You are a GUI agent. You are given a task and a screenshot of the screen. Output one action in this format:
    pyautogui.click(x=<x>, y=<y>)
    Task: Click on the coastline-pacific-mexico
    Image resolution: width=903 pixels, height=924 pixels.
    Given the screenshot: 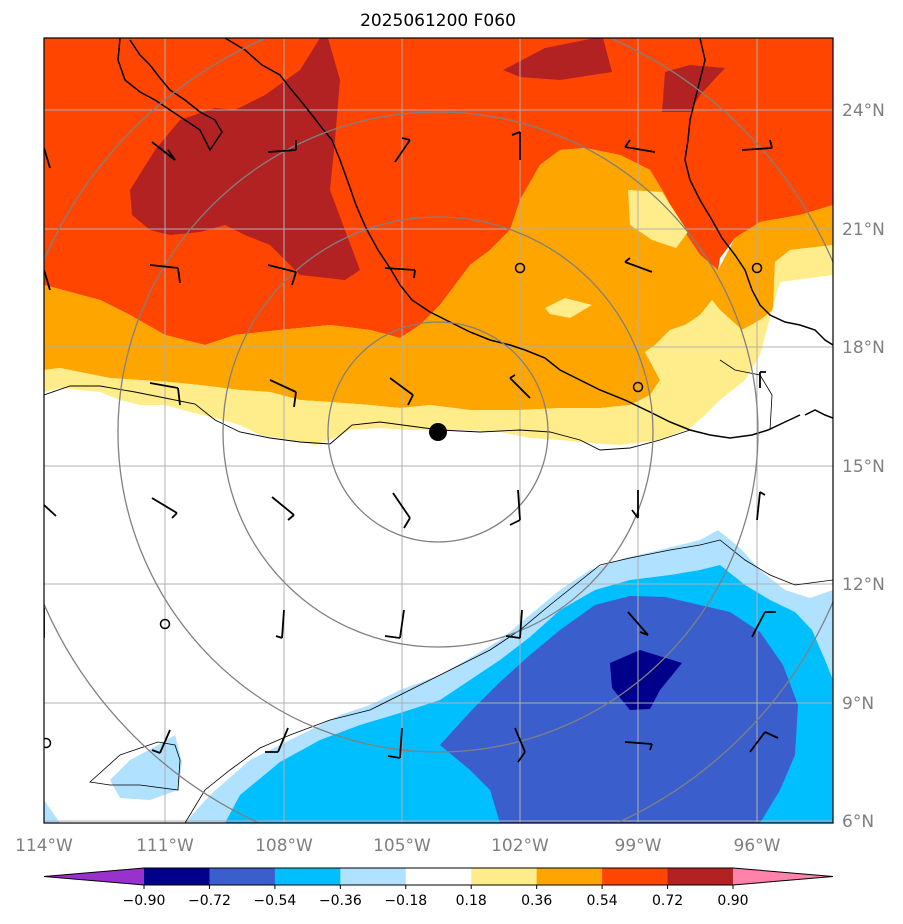 What is the action you would take?
    pyautogui.click(x=367, y=418)
    